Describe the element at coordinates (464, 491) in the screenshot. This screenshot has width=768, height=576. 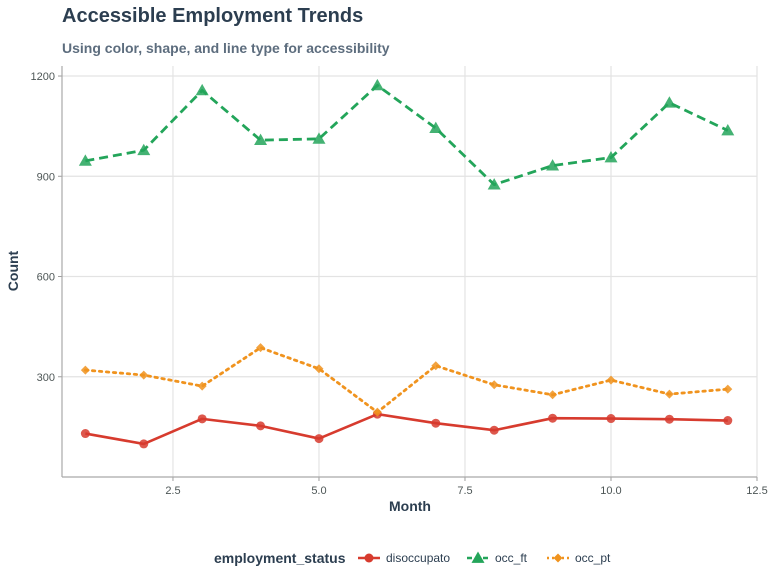
I see `x-tick-label: 7.5` at that location.